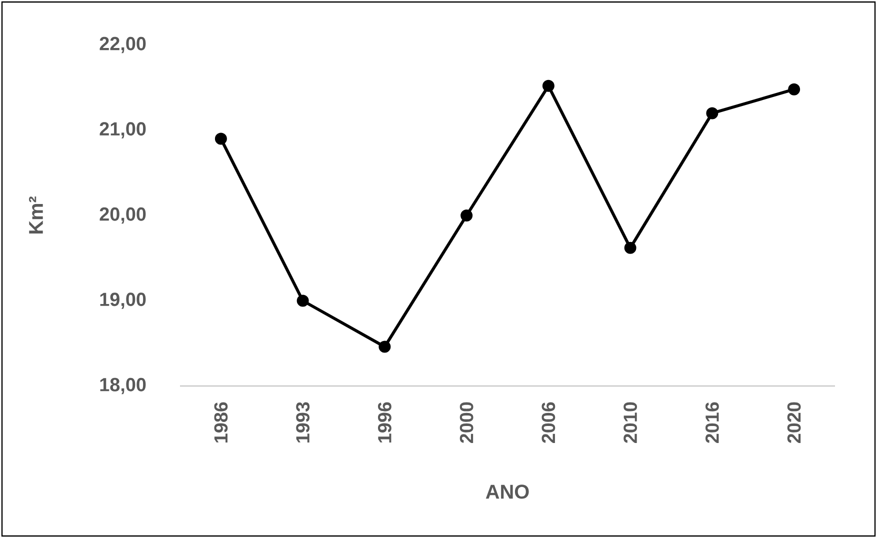 The width and height of the screenshot is (877, 538). What do you see at coordinates (123, 300) in the screenshot?
I see `y-tick-label: 19,00` at bounding box center [123, 300].